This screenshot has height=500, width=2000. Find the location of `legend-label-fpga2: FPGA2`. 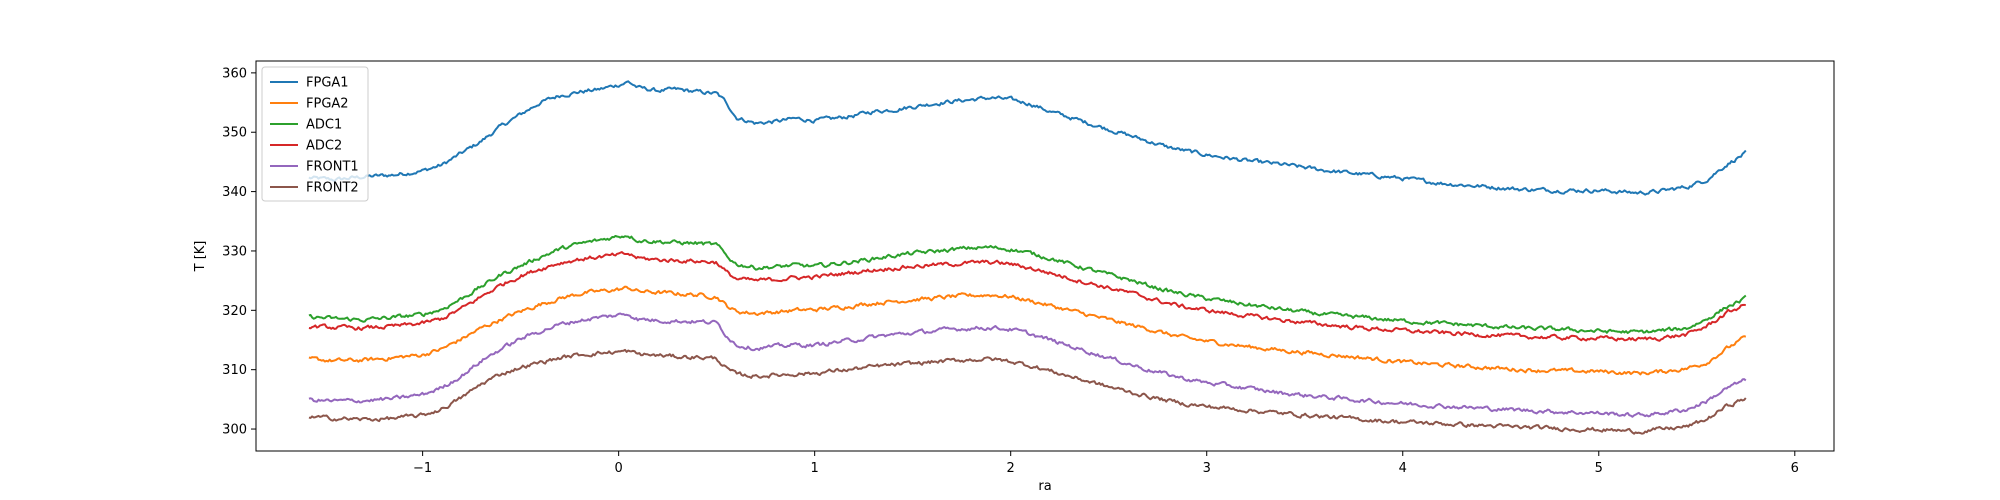

legend-label-fpga2: FPGA2 is located at coordinates (327, 104).